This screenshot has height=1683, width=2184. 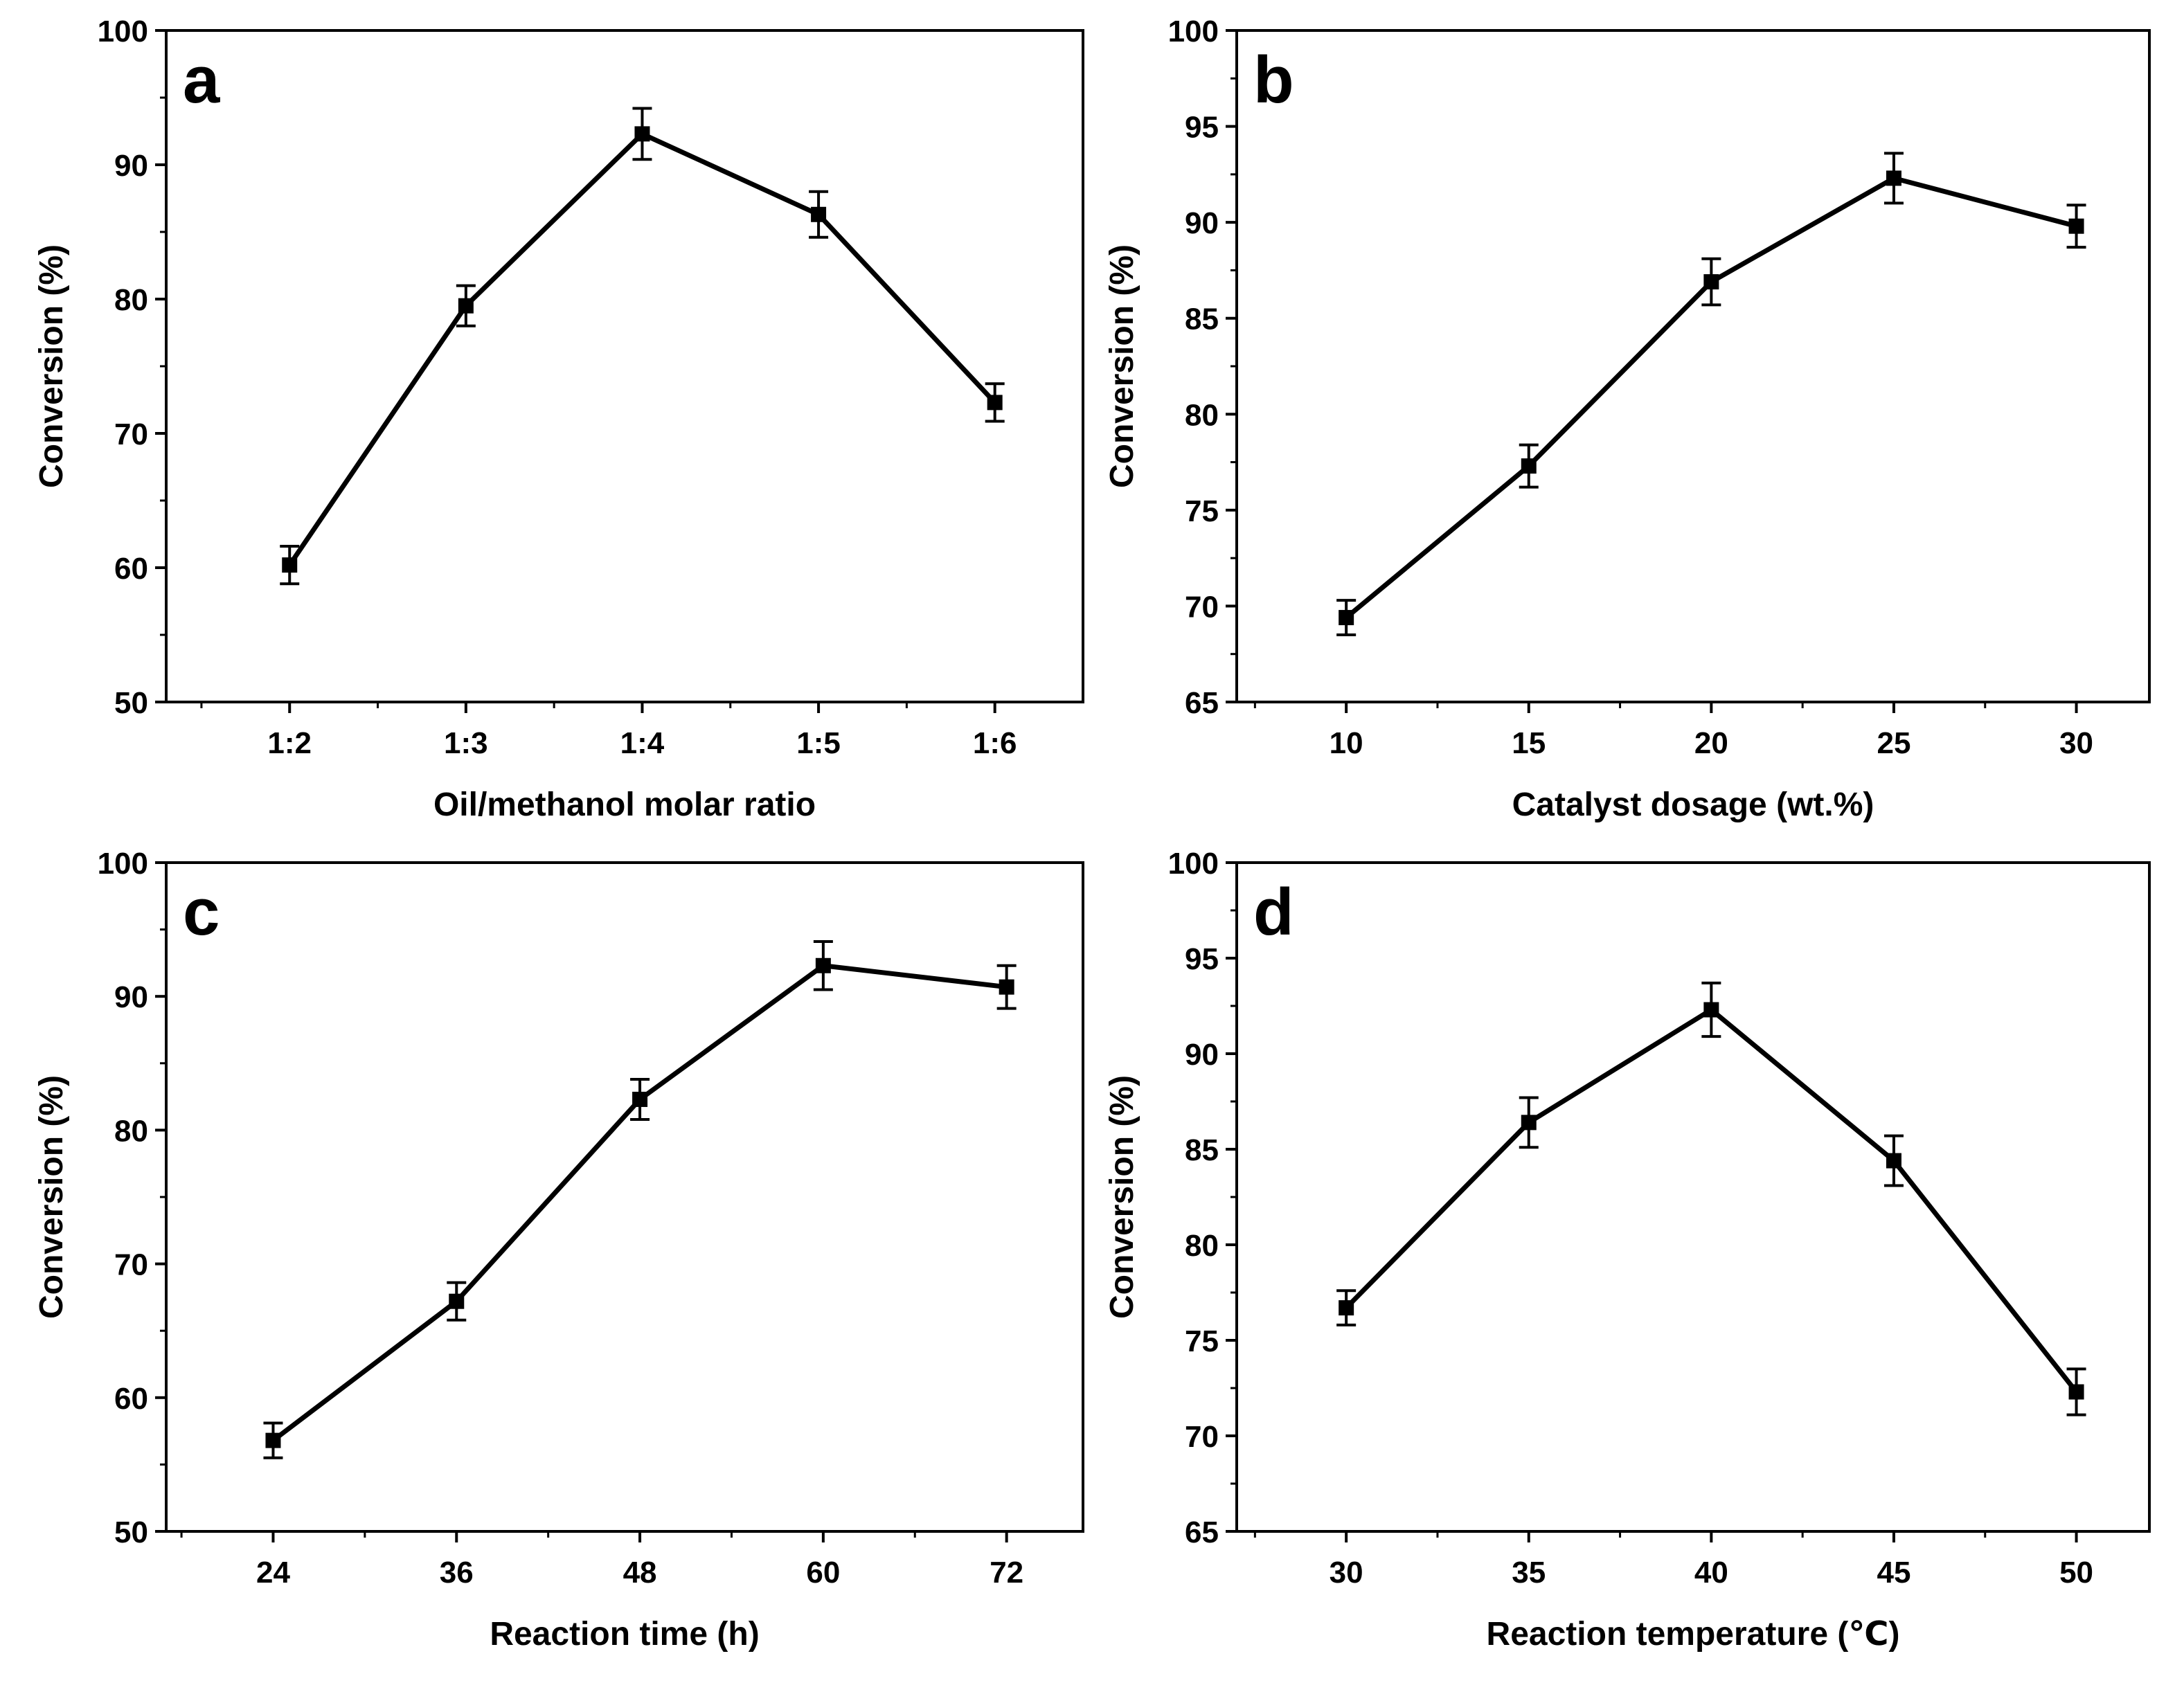 I want to click on x-tick-label: 48, so click(x=640, y=1573).